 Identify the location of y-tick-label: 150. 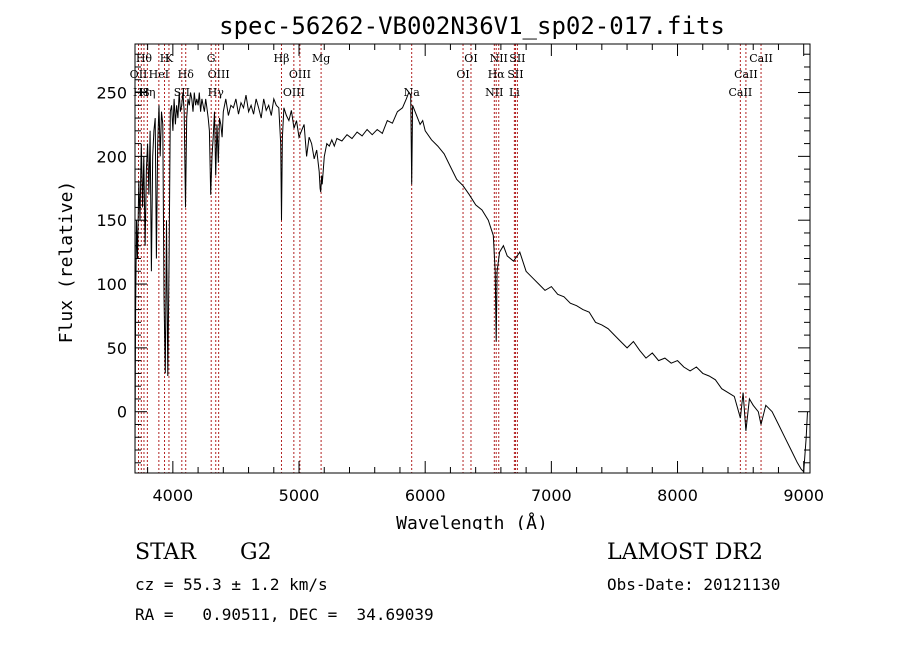
(111, 220).